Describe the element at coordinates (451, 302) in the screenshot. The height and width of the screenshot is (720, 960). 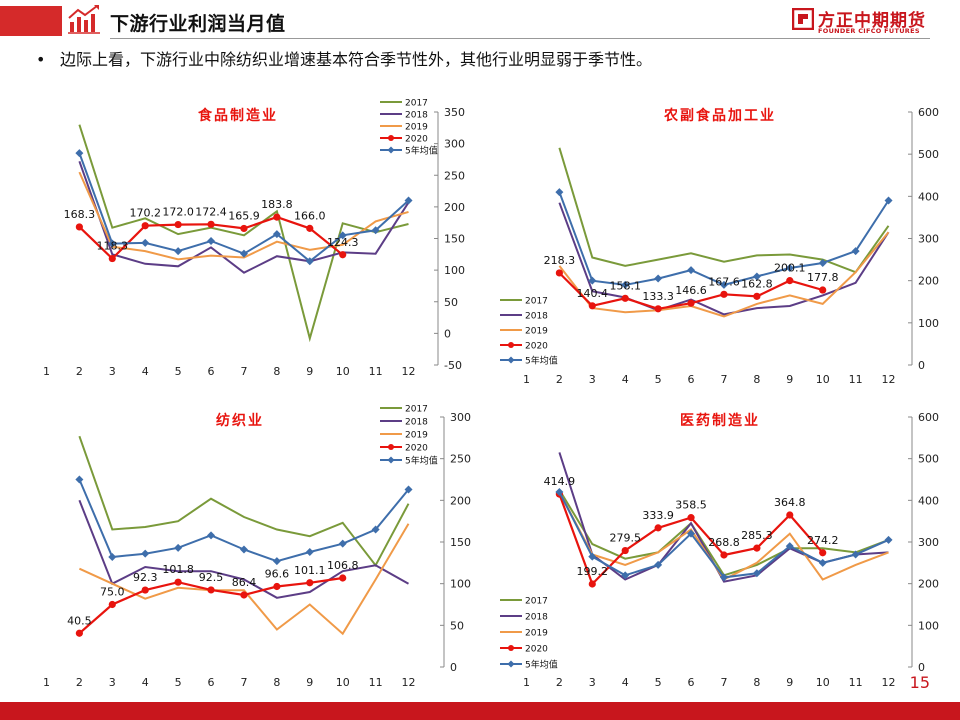
I see `y-tick-label: 50` at that location.